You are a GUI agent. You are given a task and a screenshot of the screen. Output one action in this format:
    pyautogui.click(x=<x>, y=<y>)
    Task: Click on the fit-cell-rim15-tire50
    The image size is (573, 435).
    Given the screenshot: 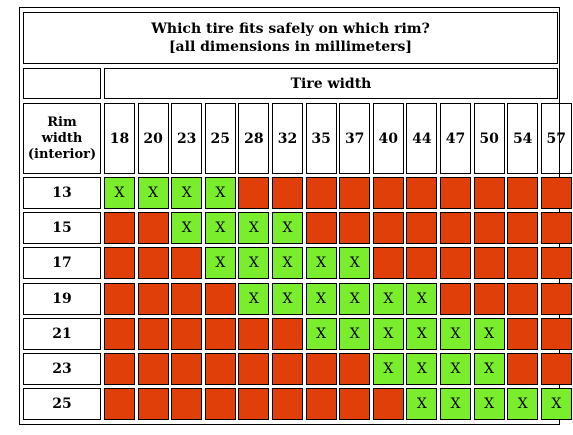 What is the action you would take?
    pyautogui.click(x=489, y=228)
    